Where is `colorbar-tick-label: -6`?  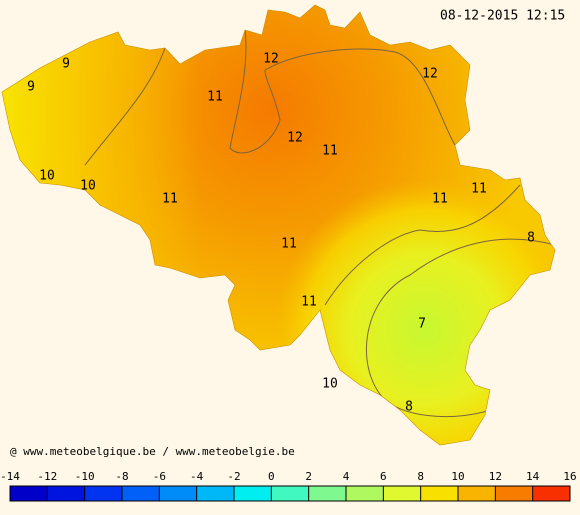 colorbar-tick-label: -6 is located at coordinates (159, 476).